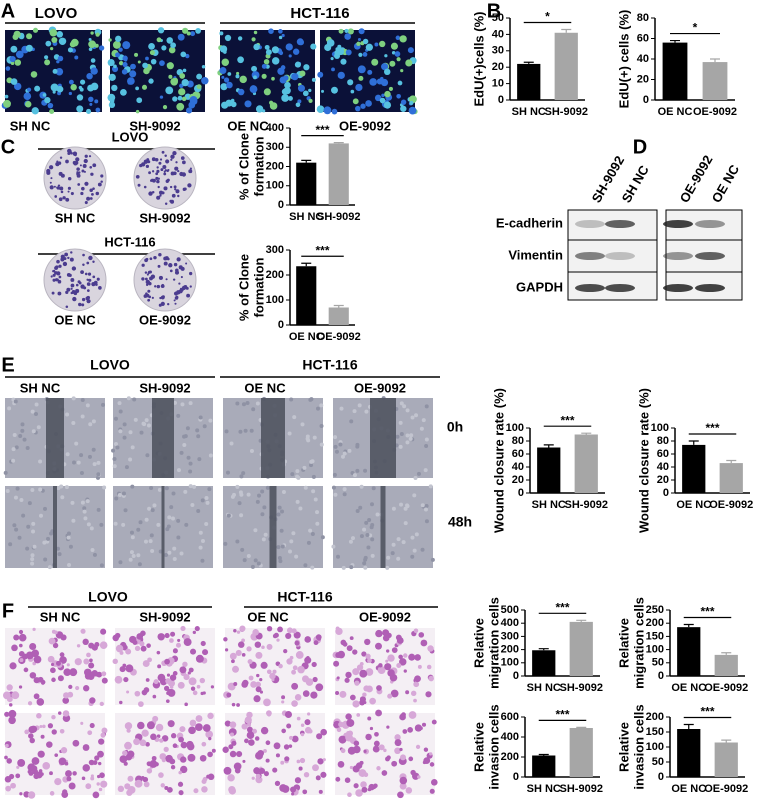  I want to click on blot-band, so click(590, 224).